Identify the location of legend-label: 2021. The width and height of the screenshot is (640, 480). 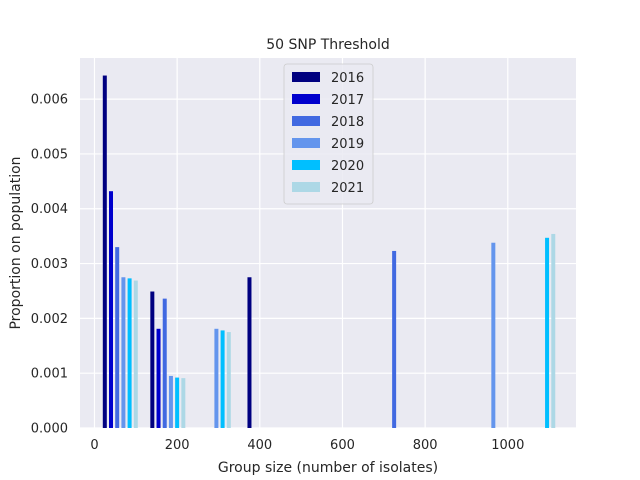
(347, 188).